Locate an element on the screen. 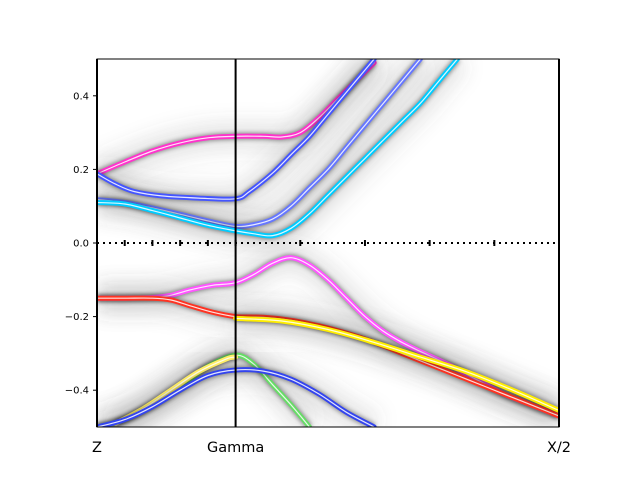 The height and width of the screenshot is (480, 640). y-tick-label-1: −0.2 is located at coordinates (77, 317).